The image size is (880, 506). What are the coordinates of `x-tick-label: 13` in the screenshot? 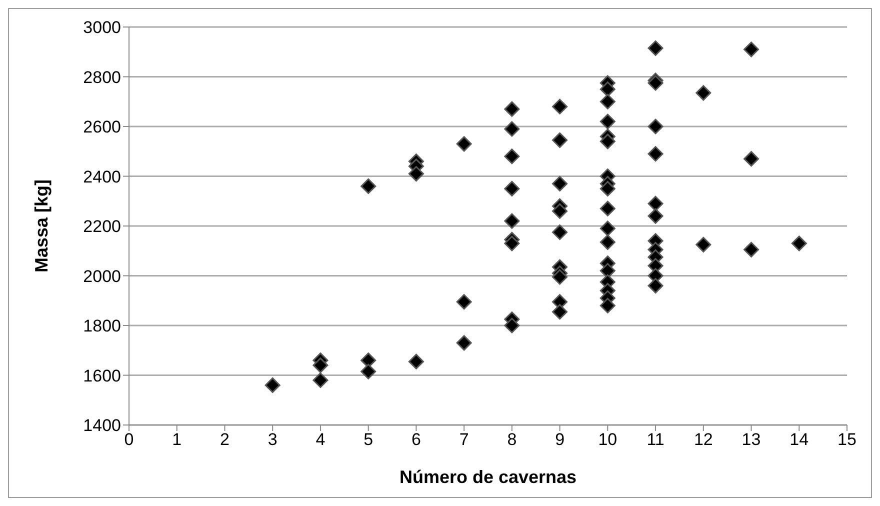 It's located at (751, 440).